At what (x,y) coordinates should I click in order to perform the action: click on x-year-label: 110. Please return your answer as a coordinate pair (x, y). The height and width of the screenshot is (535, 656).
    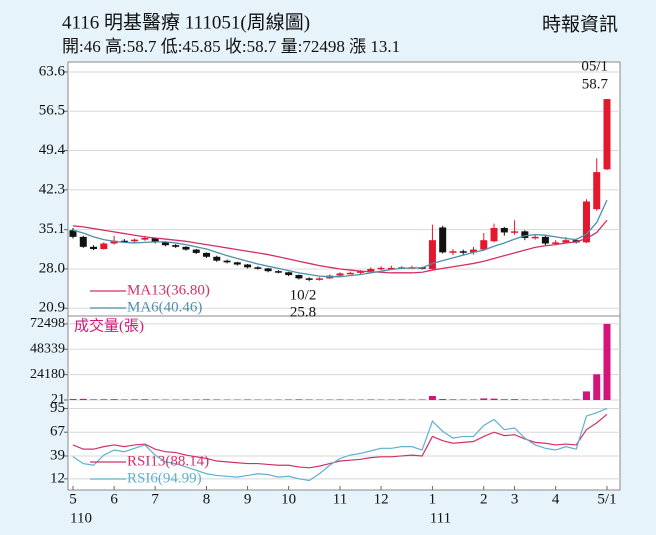
    Looking at the image, I should click on (81, 518).